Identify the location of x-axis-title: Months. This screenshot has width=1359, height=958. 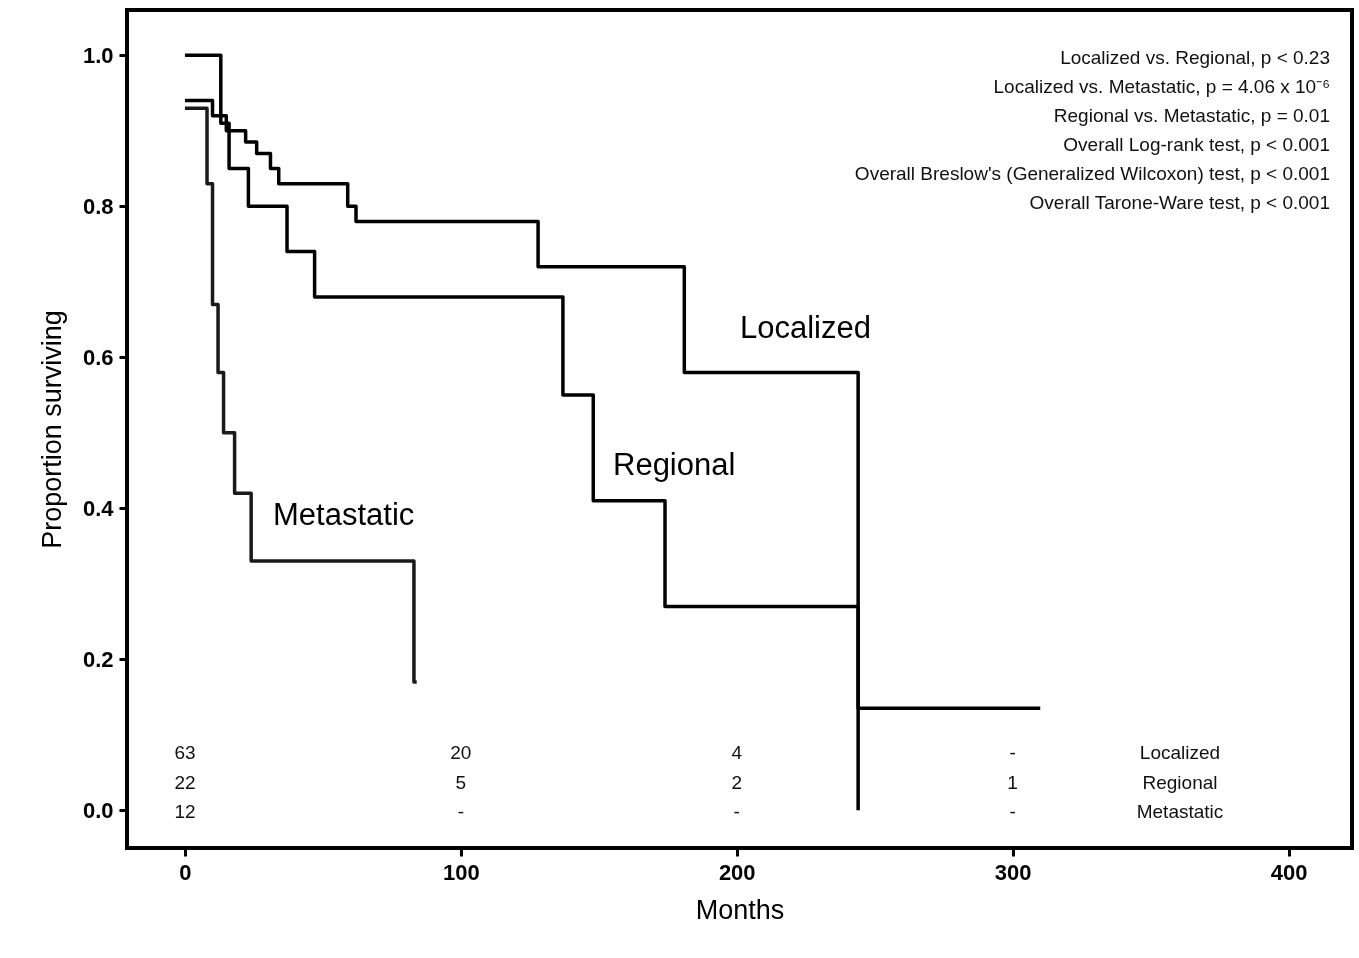
(740, 909).